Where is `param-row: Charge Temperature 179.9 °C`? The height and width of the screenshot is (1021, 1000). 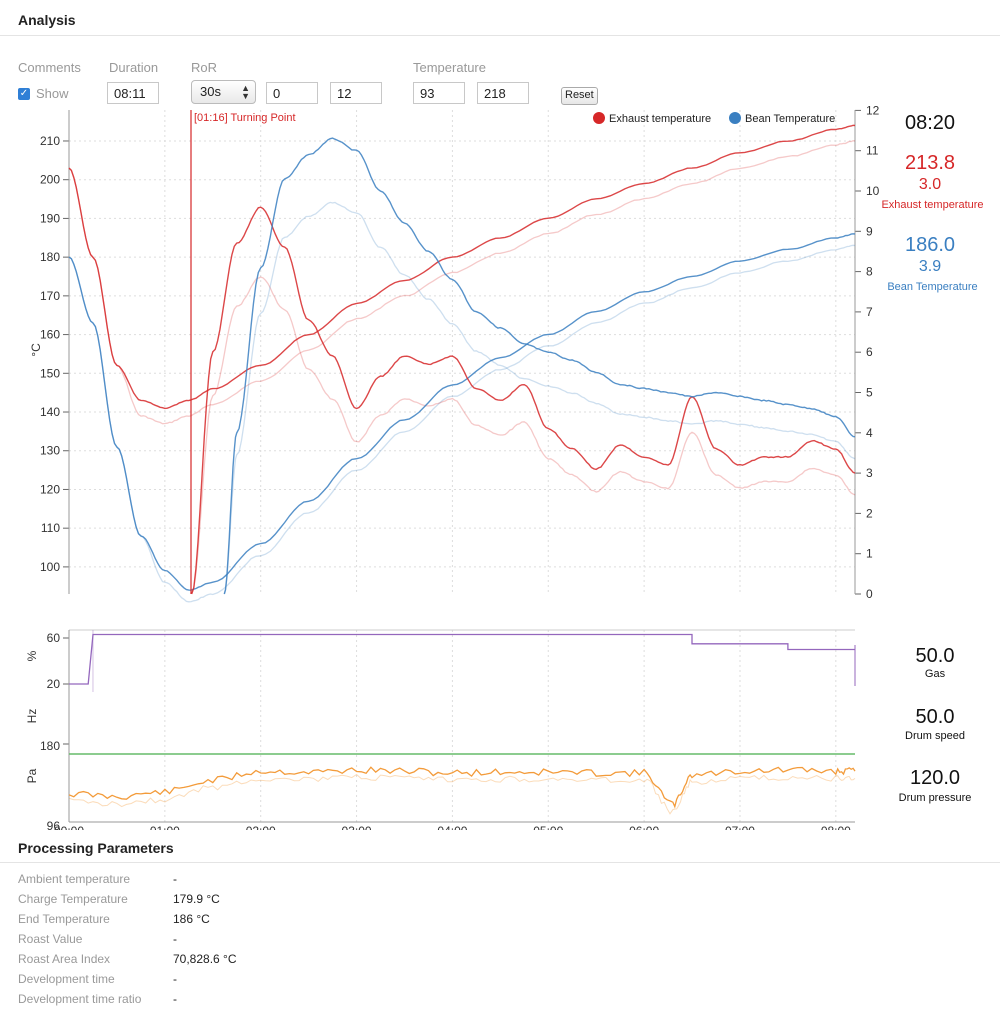 param-row: Charge Temperature 179.9 °C is located at coordinates (127, 902).